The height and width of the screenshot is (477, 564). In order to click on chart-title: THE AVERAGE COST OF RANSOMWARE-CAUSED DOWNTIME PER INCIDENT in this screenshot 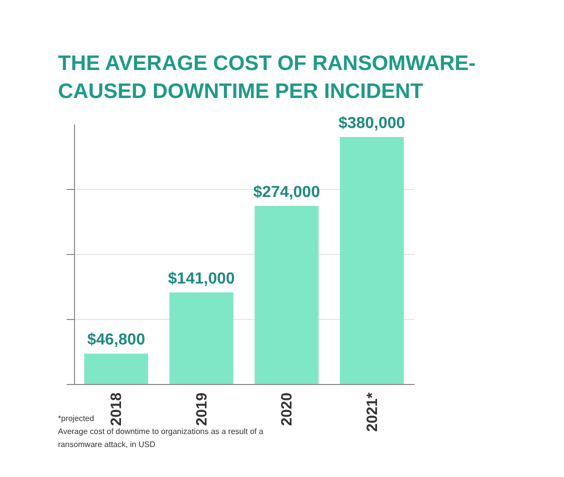, I will do `click(267, 78)`.